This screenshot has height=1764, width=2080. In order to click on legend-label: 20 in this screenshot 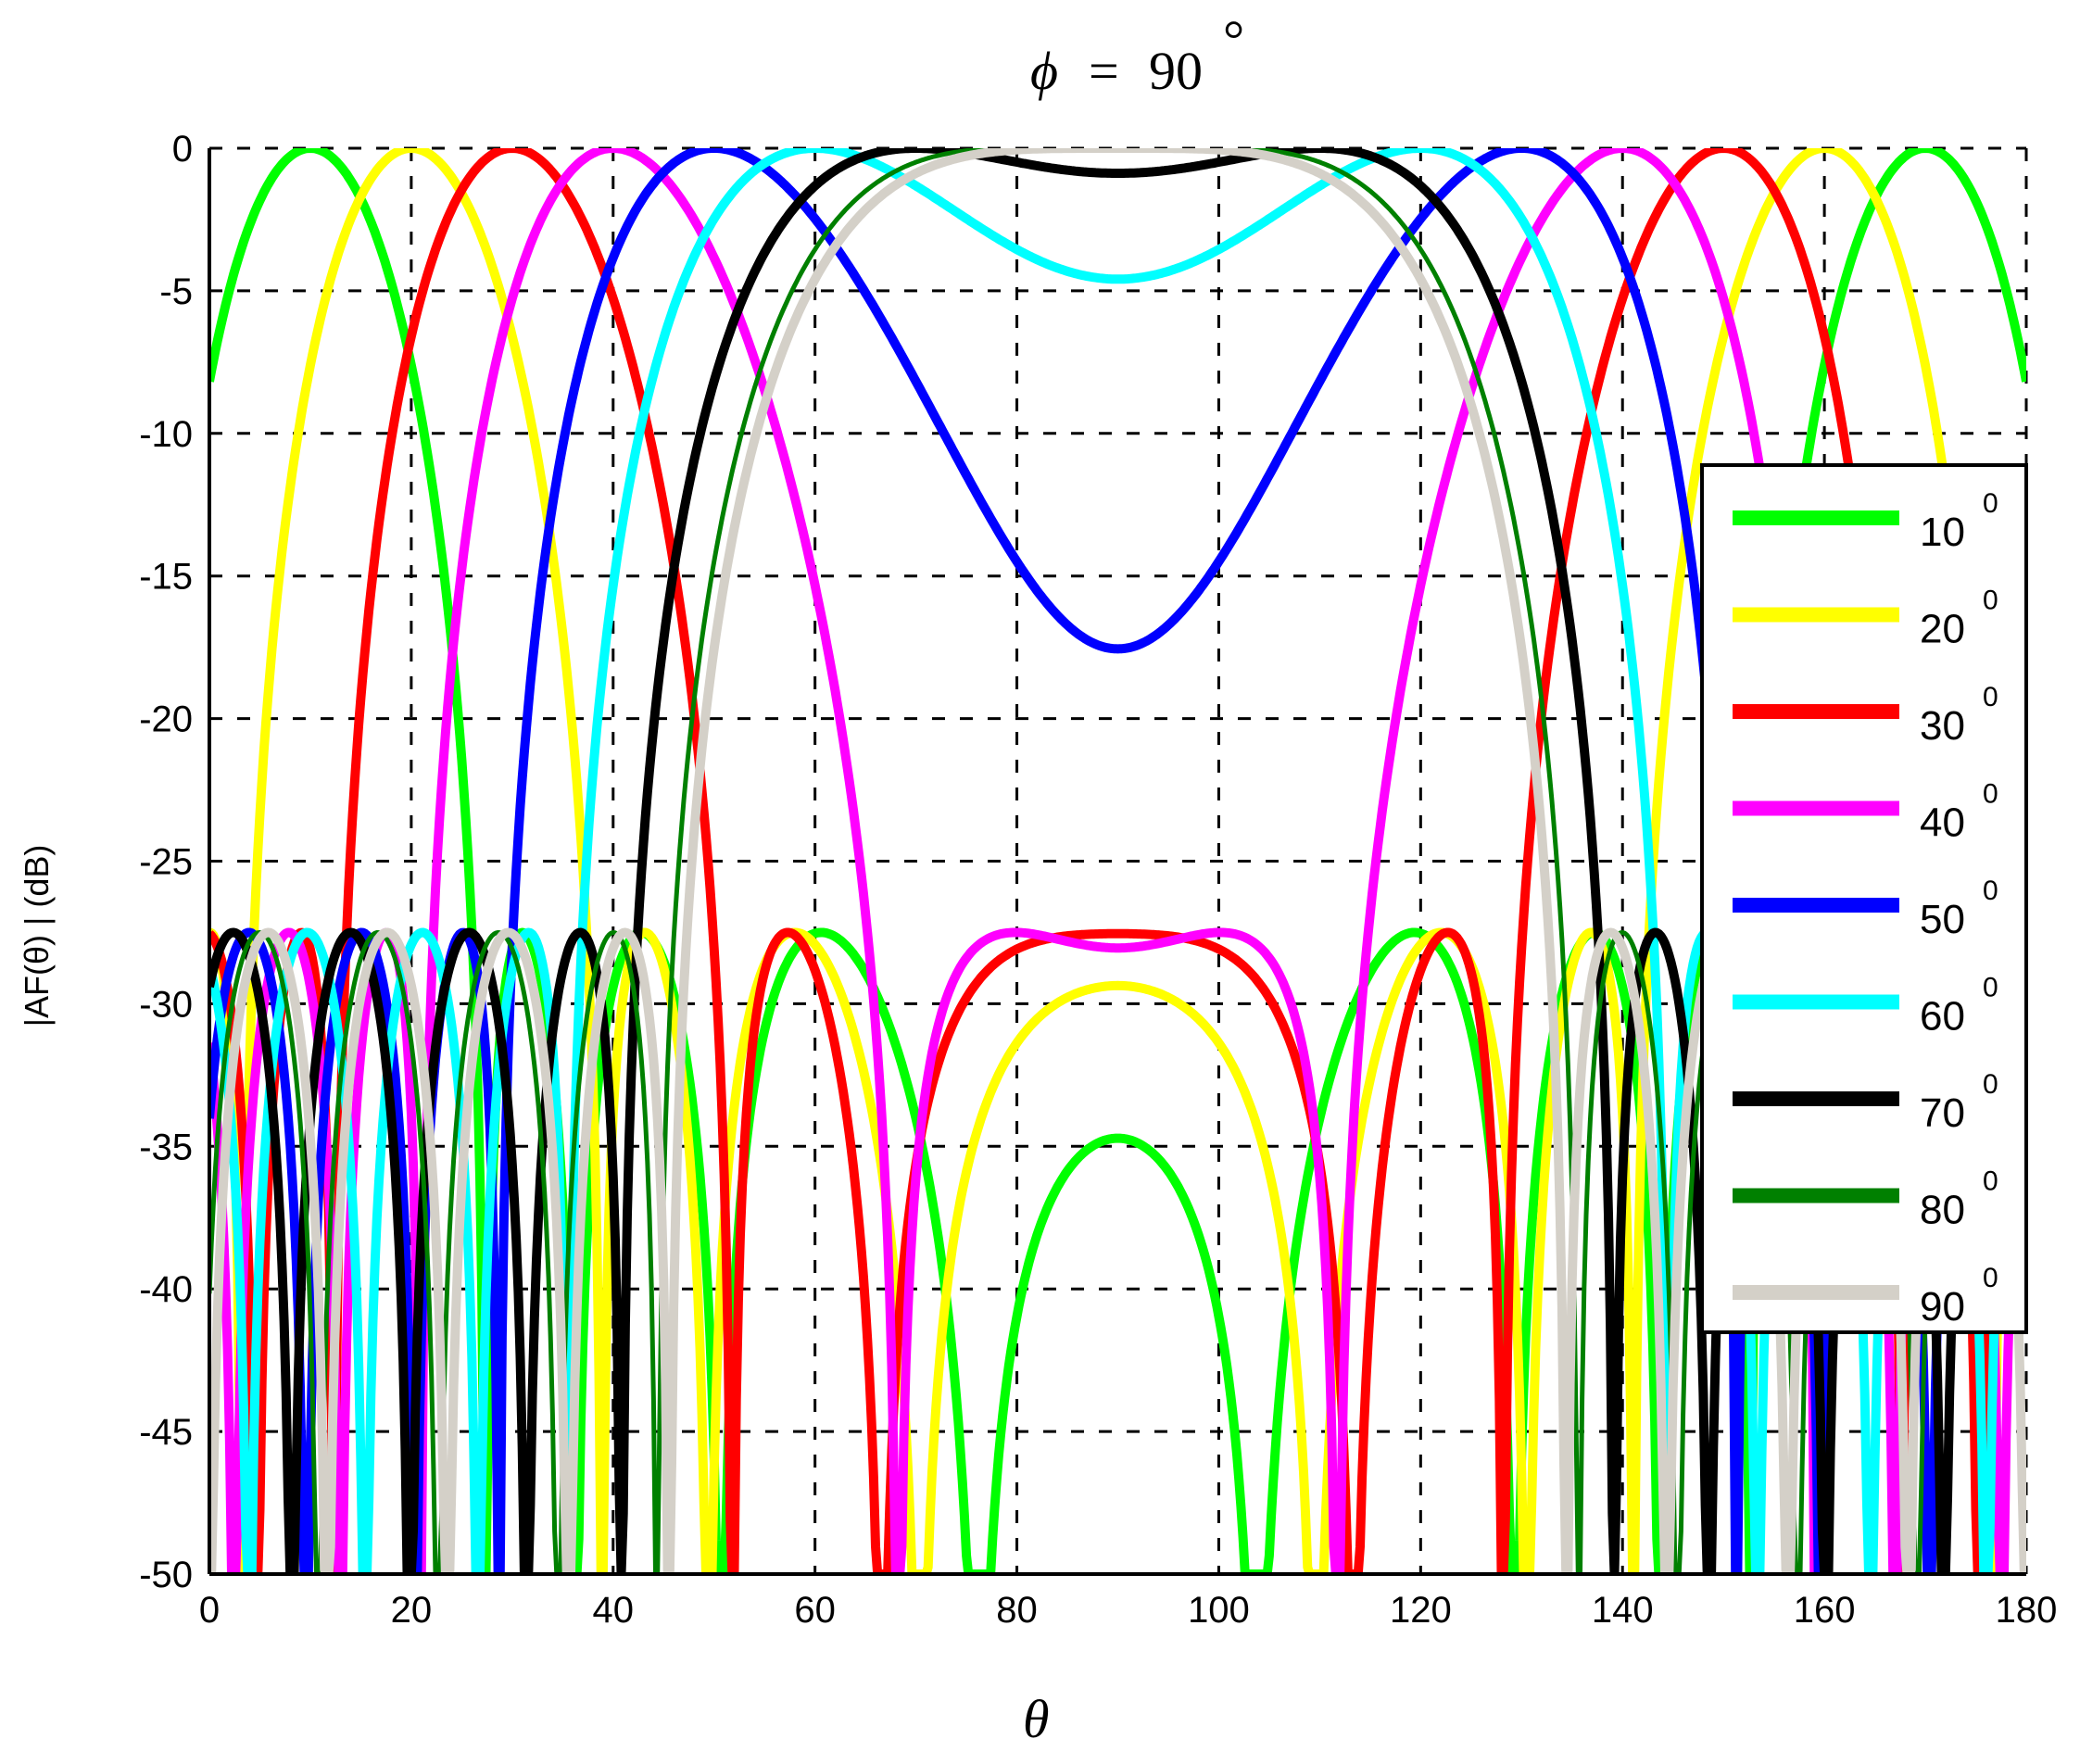, I will do `click(1943, 629)`.